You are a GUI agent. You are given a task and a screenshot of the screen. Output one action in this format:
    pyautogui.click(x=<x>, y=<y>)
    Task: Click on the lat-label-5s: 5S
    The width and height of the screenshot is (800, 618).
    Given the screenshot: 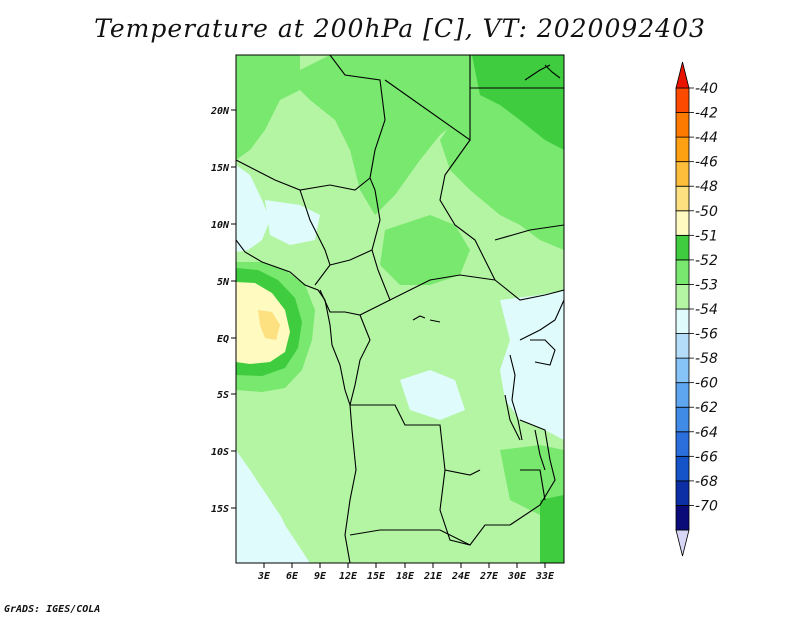 What is the action you would take?
    pyautogui.click(x=223, y=395)
    